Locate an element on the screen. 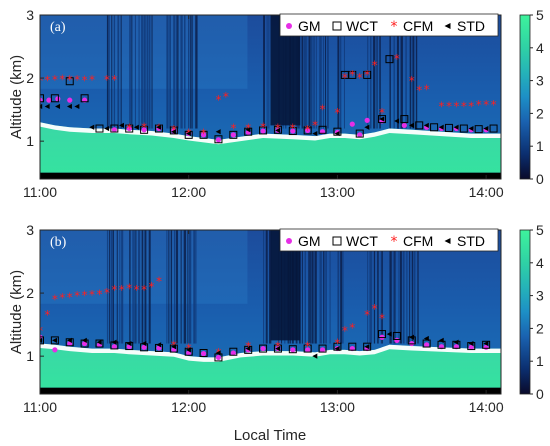 This screenshot has width=550, height=446. colorbar-tick-label: 3 is located at coordinates (540, 81).